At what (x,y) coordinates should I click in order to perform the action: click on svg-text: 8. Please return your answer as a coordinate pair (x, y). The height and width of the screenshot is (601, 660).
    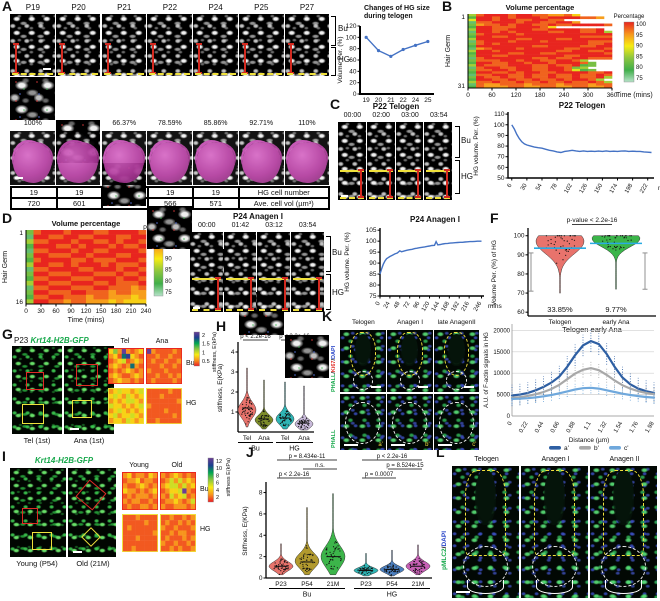
    Looking at the image, I should click on (217, 476).